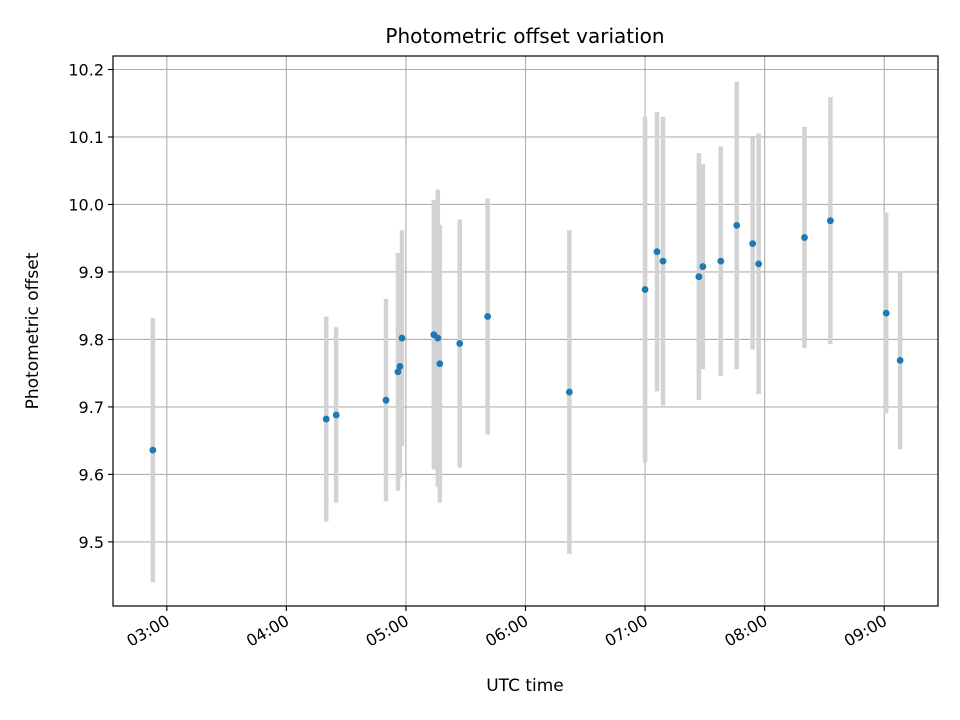 The image size is (960, 720). I want to click on y-axis-title: Photometric offset, so click(33, 330).